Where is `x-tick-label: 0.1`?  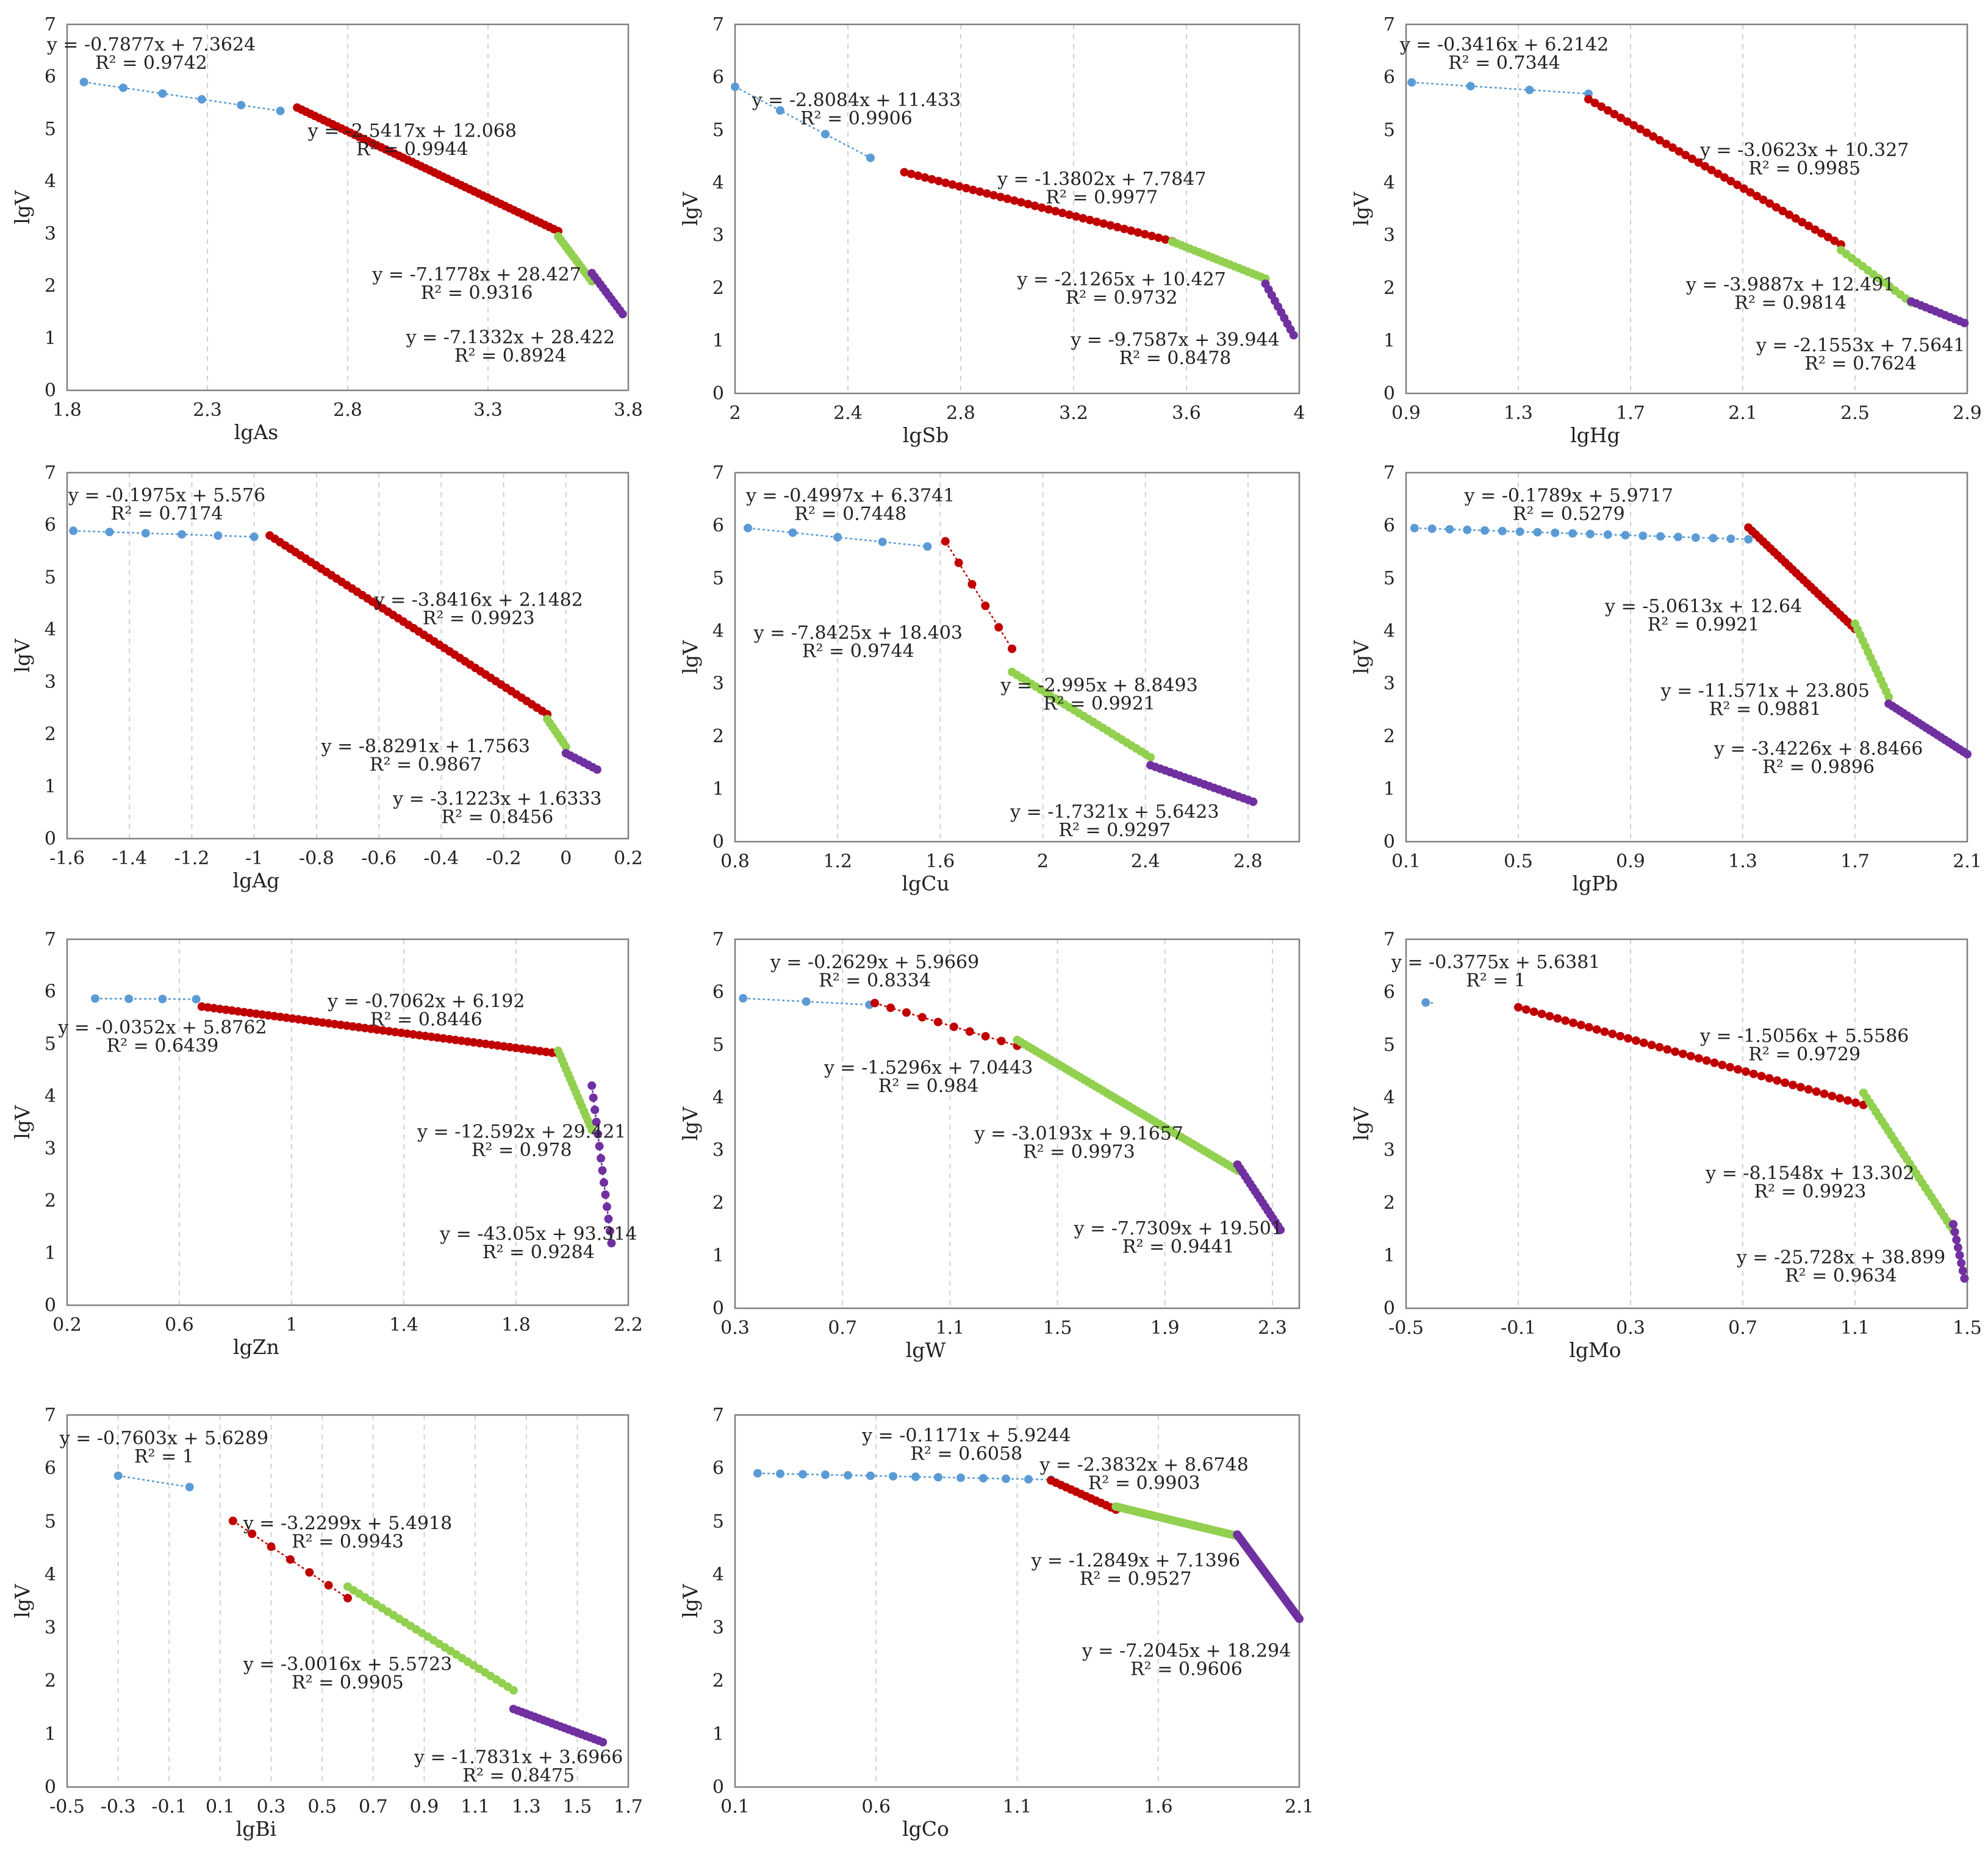 x-tick-label: 0.1 is located at coordinates (1406, 861).